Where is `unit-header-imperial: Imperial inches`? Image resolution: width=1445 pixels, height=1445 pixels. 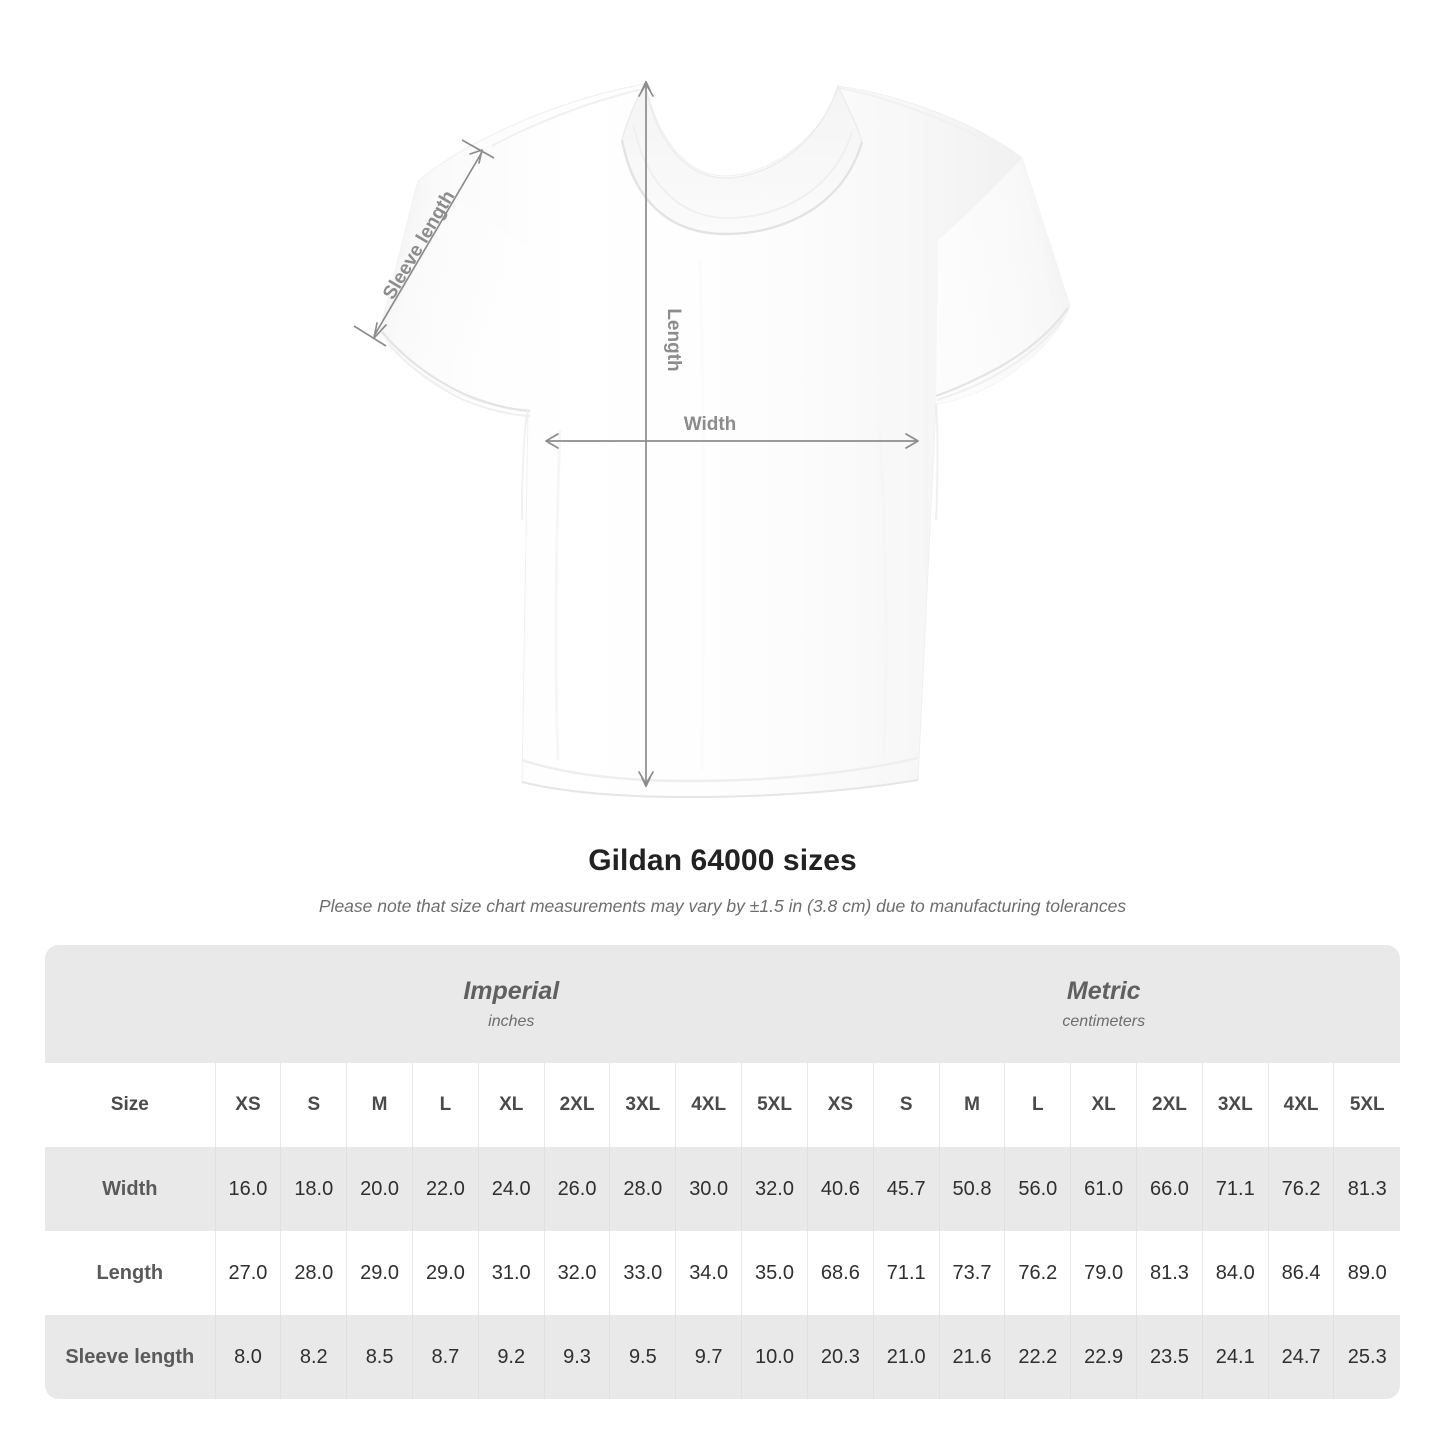
unit-header-imperial: Imperial inches is located at coordinates (511, 1004).